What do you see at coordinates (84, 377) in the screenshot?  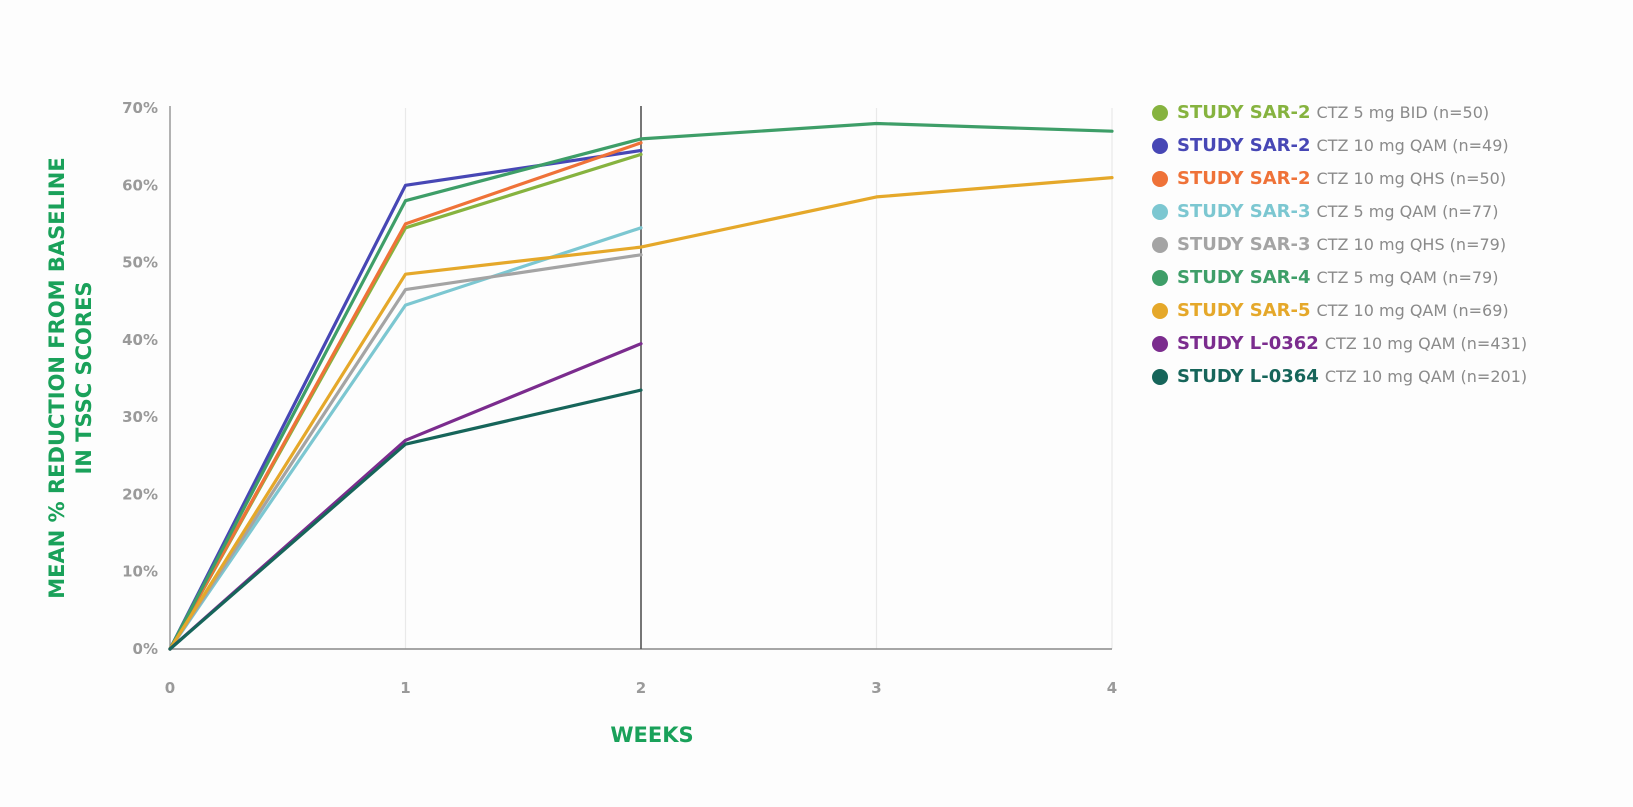 I see `y-axis-title-line-2: IN TSSC SCORES` at bounding box center [84, 377].